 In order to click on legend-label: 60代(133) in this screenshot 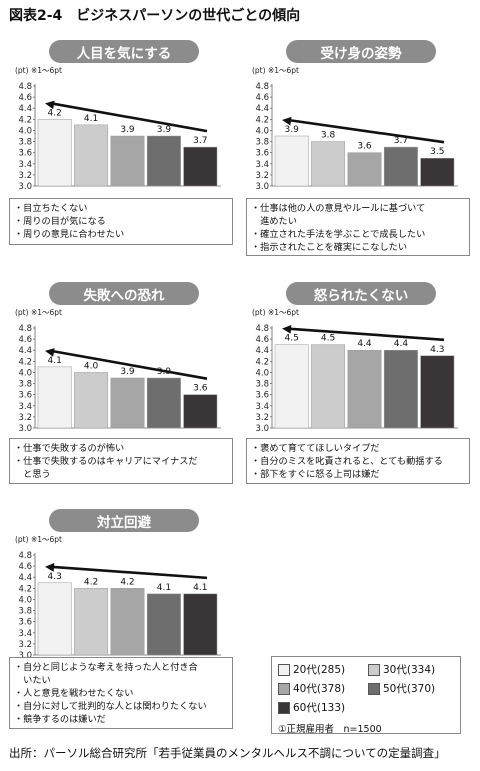, I will do `click(319, 708)`.